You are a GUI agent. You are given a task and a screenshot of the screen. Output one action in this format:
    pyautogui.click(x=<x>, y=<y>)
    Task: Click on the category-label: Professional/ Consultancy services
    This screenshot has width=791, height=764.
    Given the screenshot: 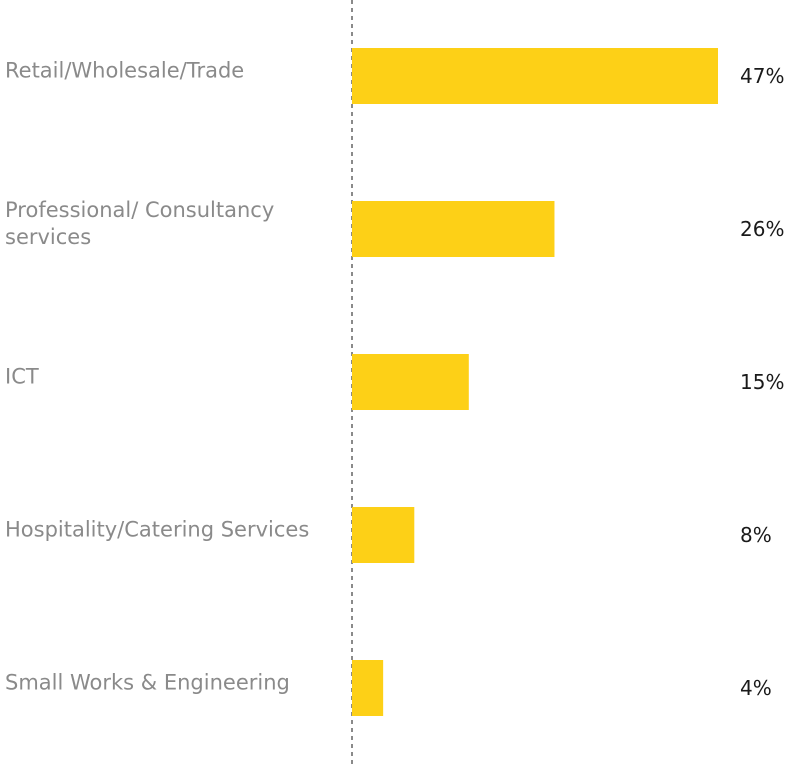 What is the action you would take?
    pyautogui.click(x=140, y=223)
    